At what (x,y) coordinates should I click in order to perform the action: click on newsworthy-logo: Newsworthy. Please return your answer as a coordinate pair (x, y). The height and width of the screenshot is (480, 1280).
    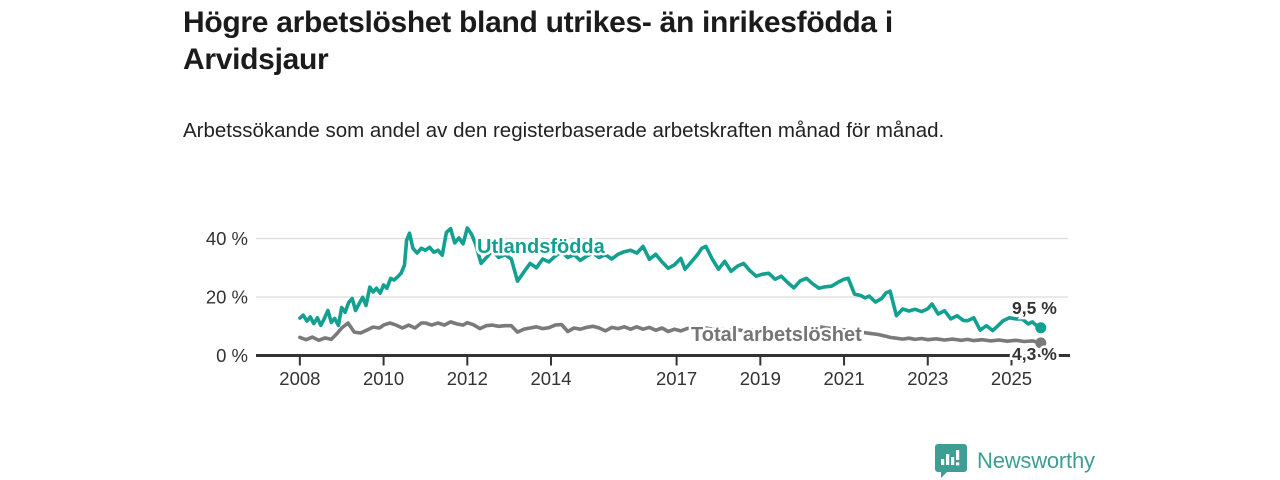
    Looking at the image, I should click on (1014, 461).